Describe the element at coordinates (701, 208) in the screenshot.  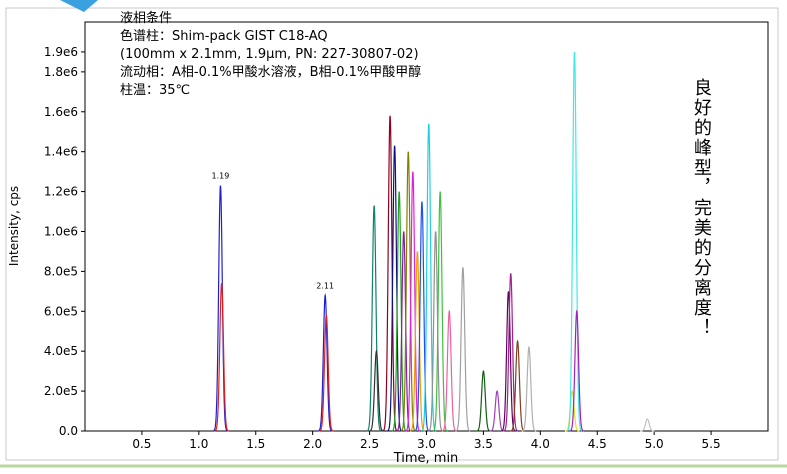
I see `side-text: 良好的峰型，完美的分离度！` at that location.